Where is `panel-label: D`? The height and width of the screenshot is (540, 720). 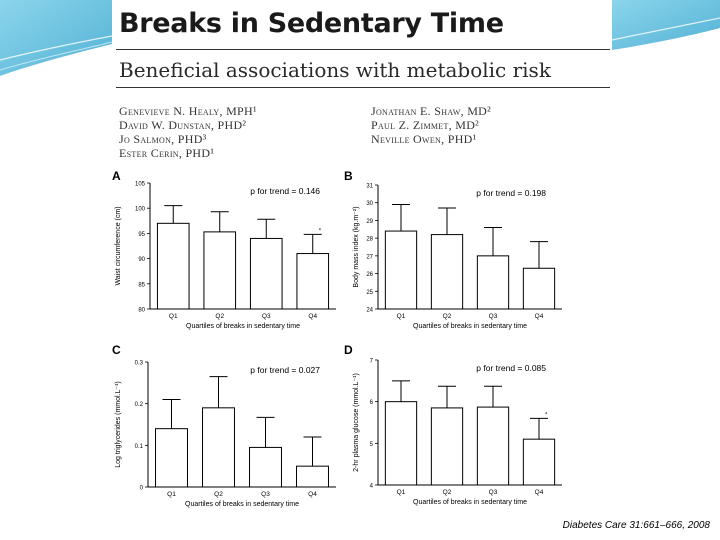 panel-label: D is located at coordinates (348, 350).